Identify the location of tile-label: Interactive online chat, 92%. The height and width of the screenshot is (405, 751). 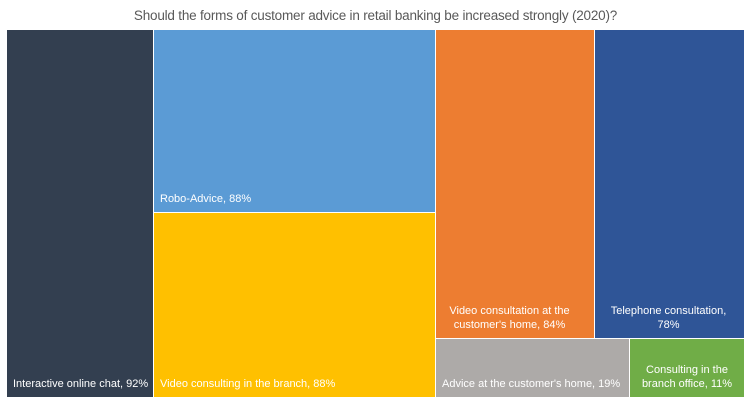
(81, 384).